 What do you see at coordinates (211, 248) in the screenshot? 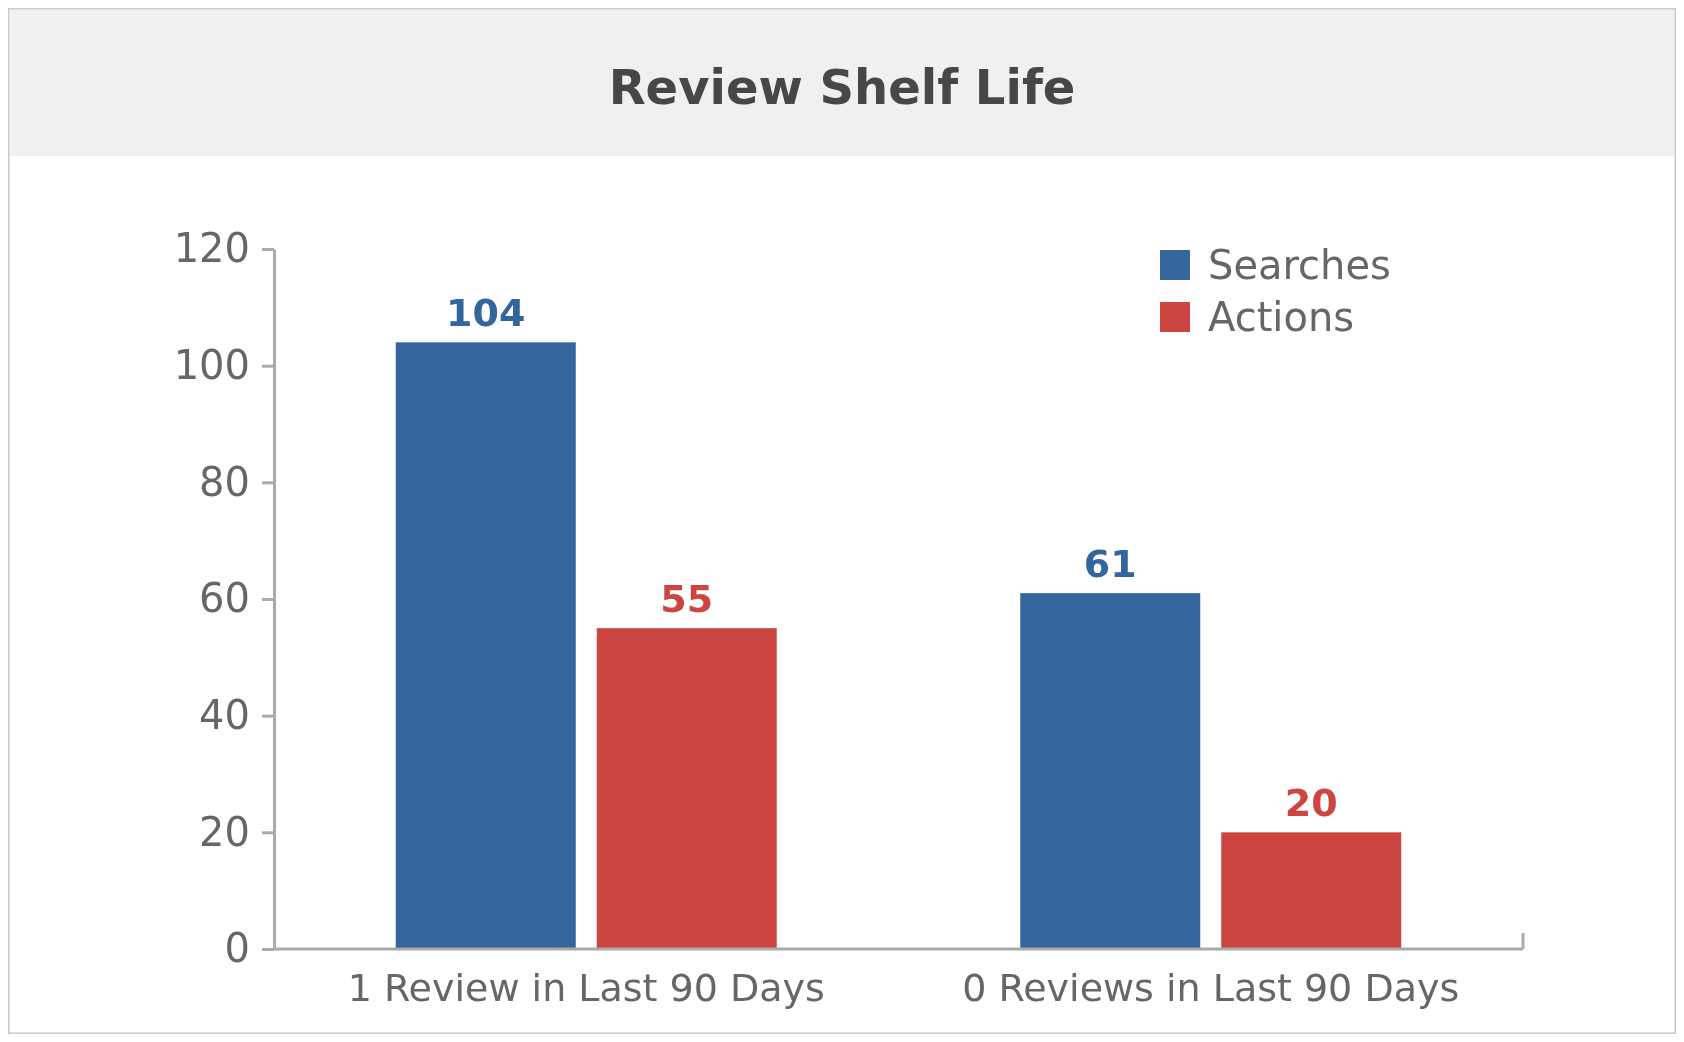
I see `y-tick-label: 120` at bounding box center [211, 248].